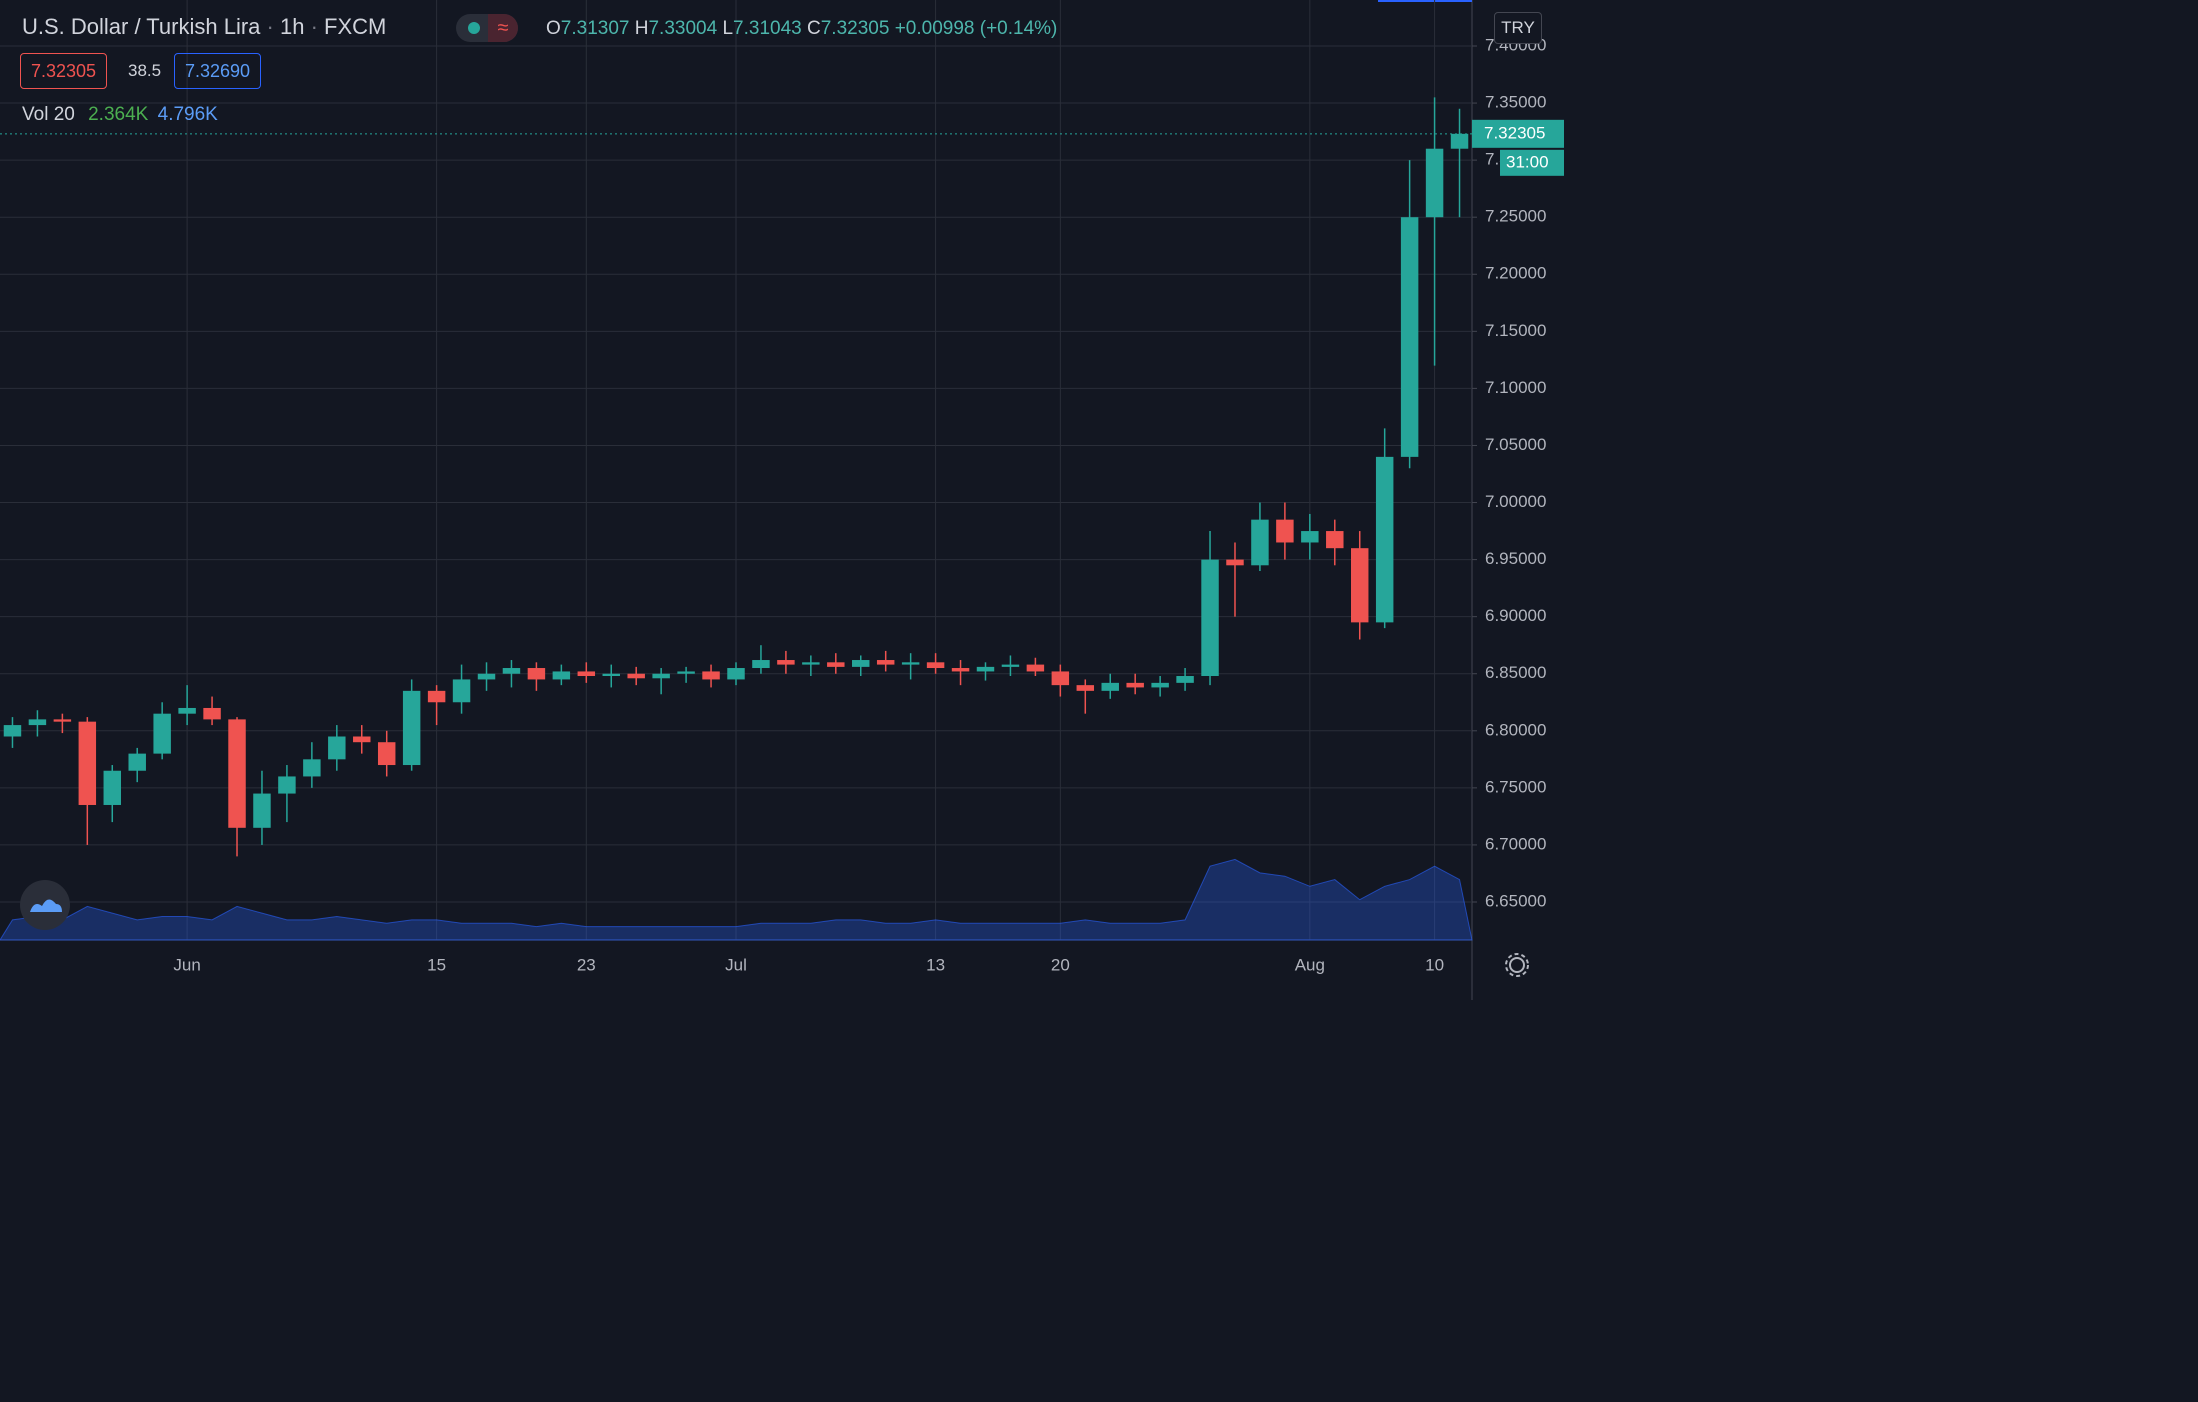 This screenshot has width=2198, height=1402. Describe the element at coordinates (1515, 501) in the screenshot. I see `y-tick-label: 7.00000` at that location.